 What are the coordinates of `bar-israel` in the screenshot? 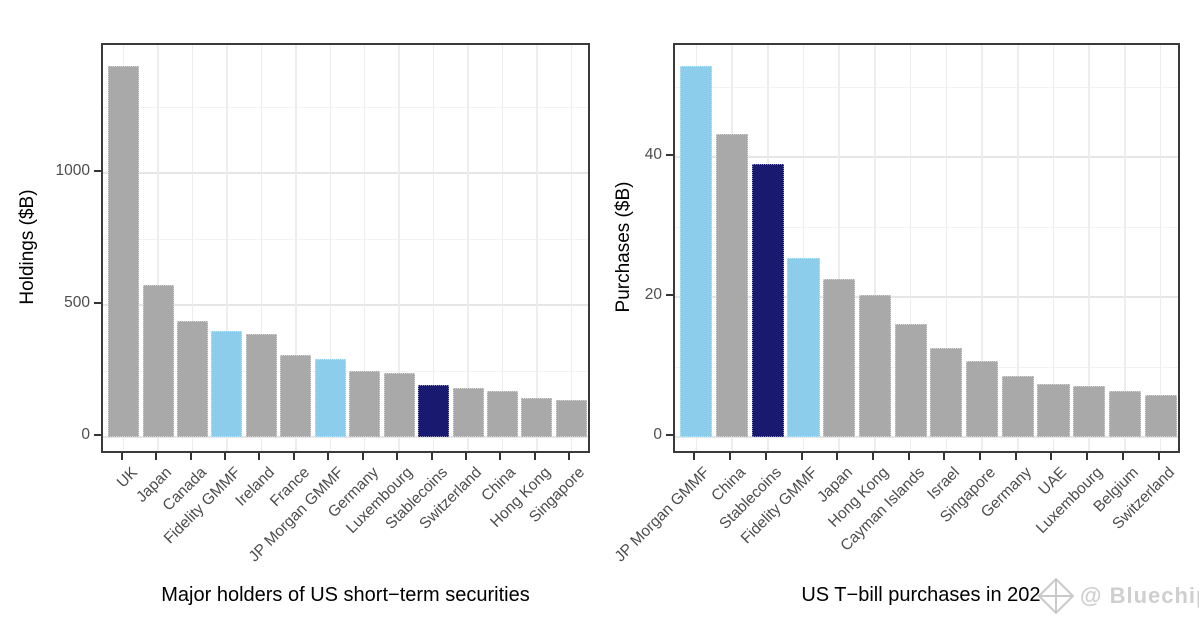 It's located at (946, 392).